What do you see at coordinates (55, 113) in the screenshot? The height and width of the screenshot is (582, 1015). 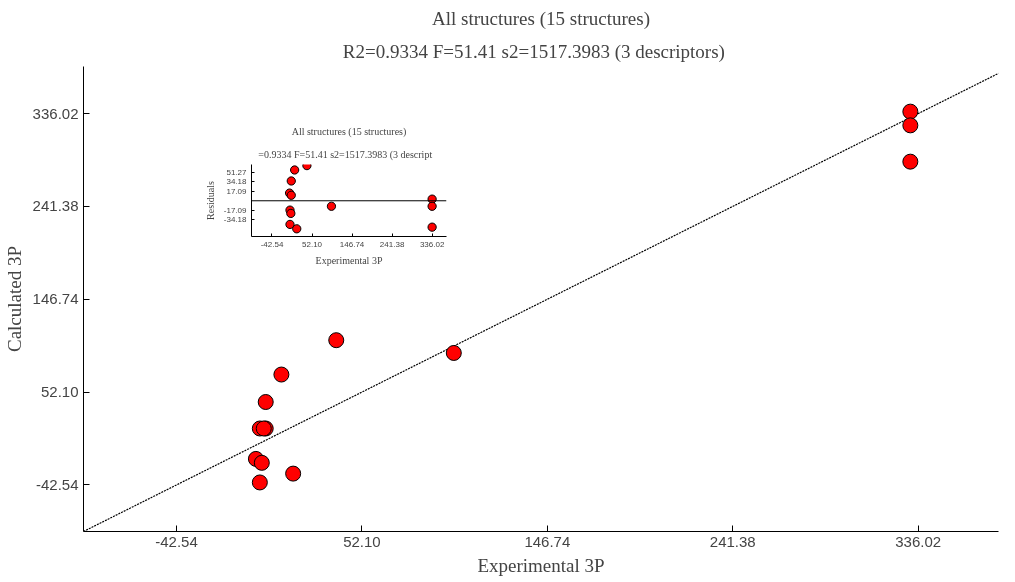 I see `y-tick-label: 336.02` at bounding box center [55, 113].